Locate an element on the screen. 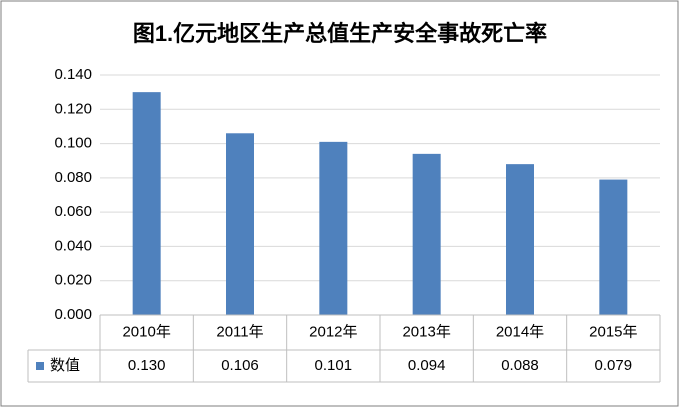 This screenshot has width=680, height=408. legend-label: 数值 is located at coordinates (65, 365).